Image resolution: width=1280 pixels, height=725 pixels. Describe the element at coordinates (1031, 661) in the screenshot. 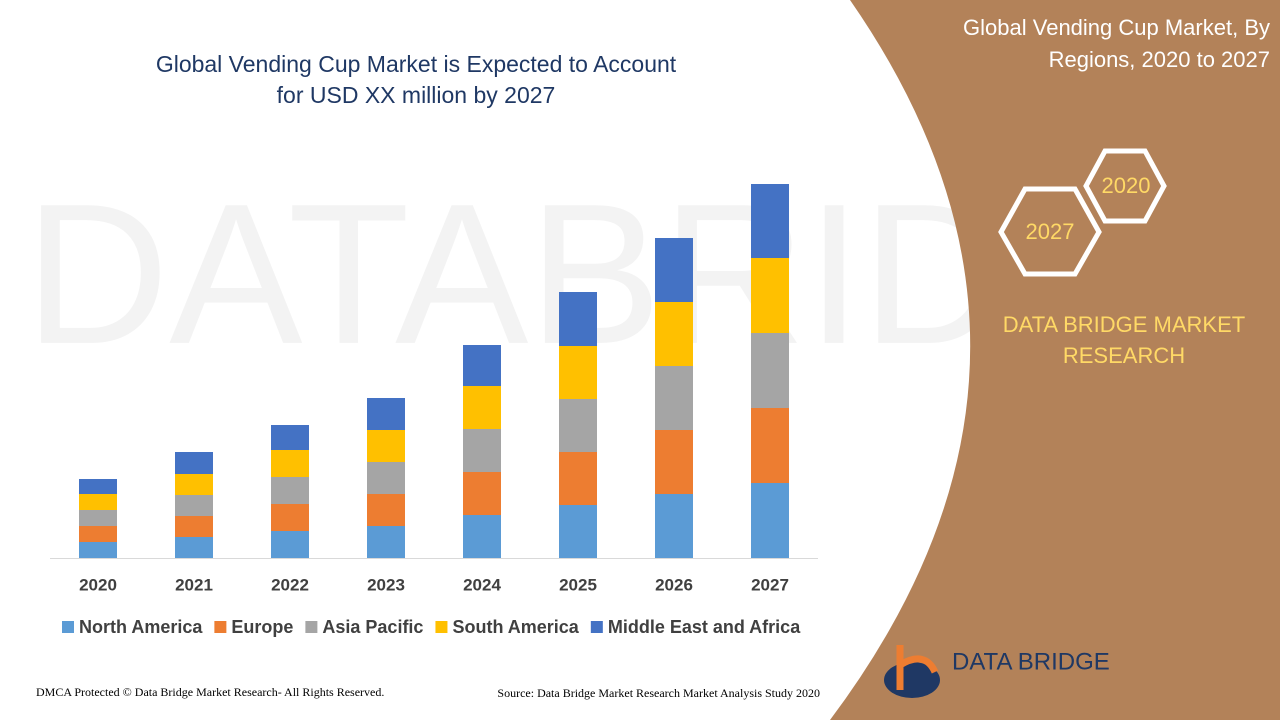

I see `logo-text: DATA BRIDGE` at that location.